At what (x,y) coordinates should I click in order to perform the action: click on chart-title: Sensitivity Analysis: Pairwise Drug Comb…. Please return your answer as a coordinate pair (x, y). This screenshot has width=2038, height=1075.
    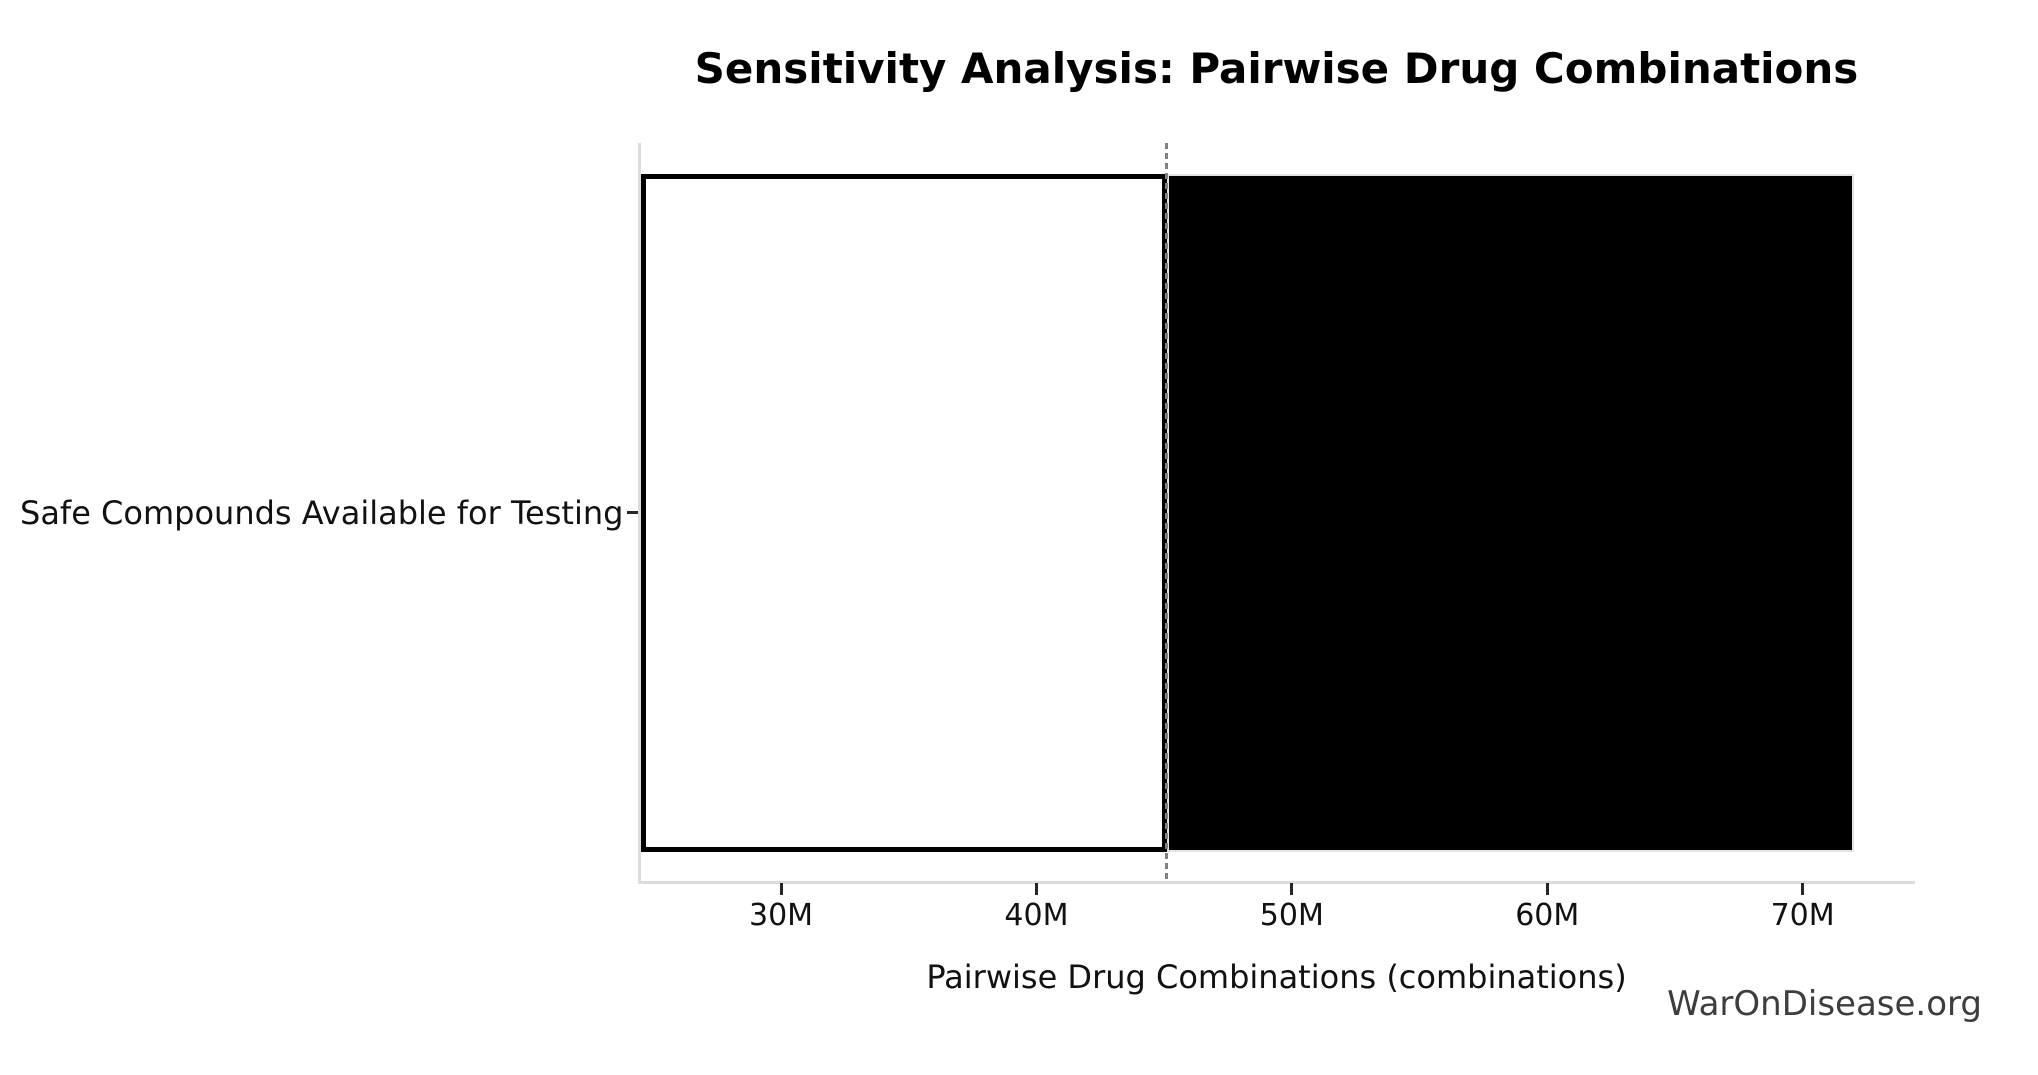
    Looking at the image, I should click on (1276, 68).